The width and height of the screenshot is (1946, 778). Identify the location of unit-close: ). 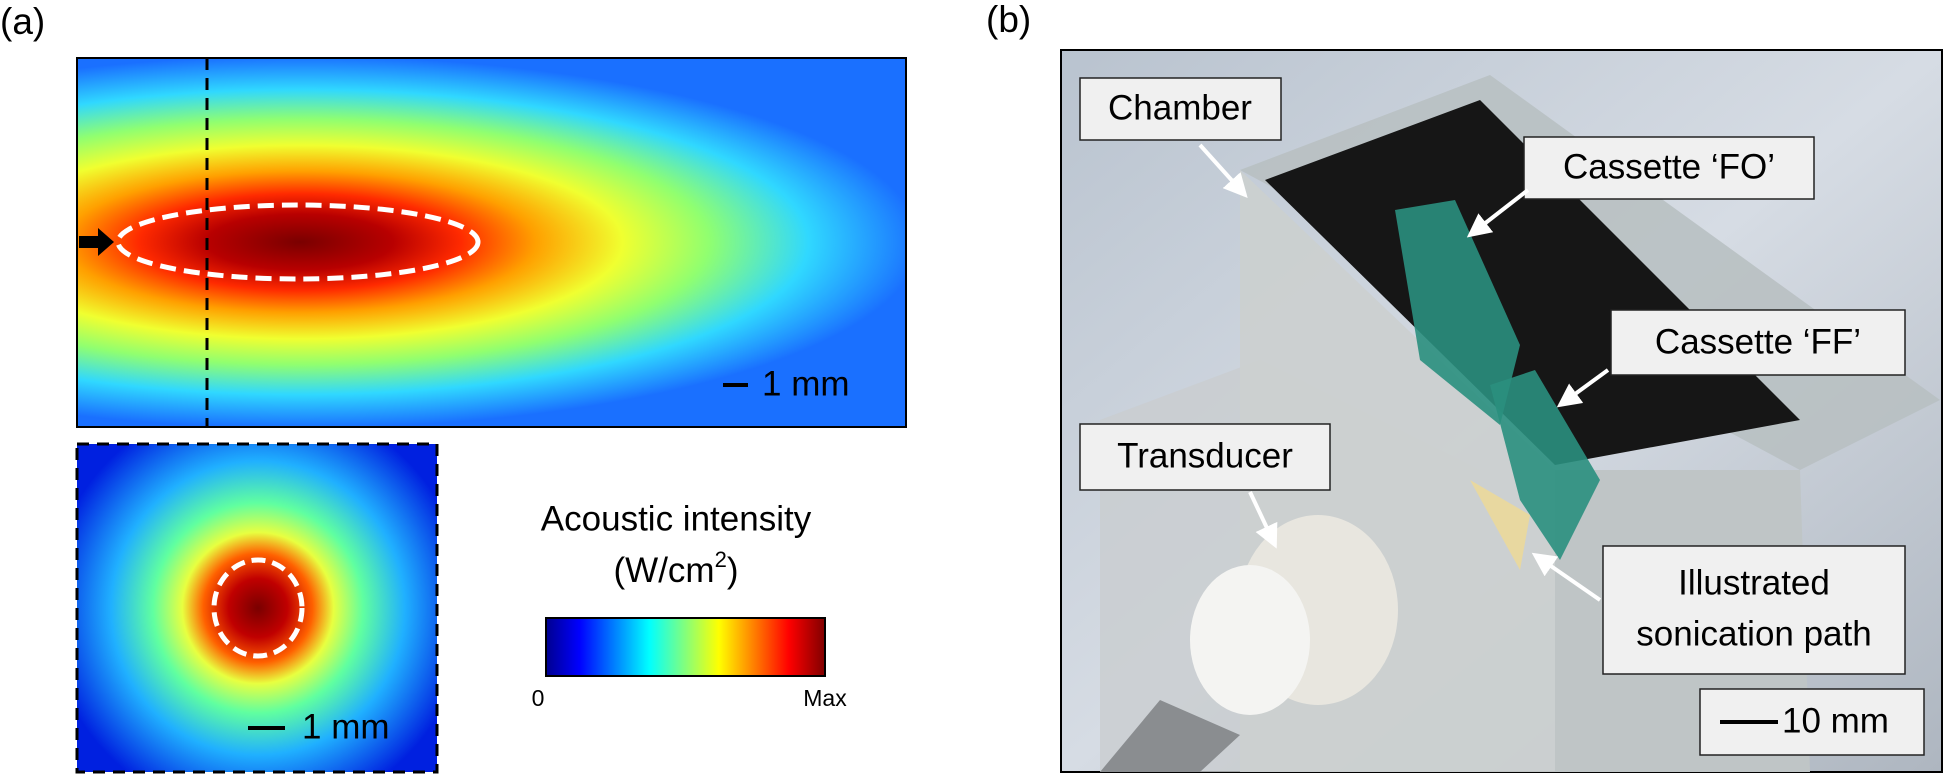
(733, 570).